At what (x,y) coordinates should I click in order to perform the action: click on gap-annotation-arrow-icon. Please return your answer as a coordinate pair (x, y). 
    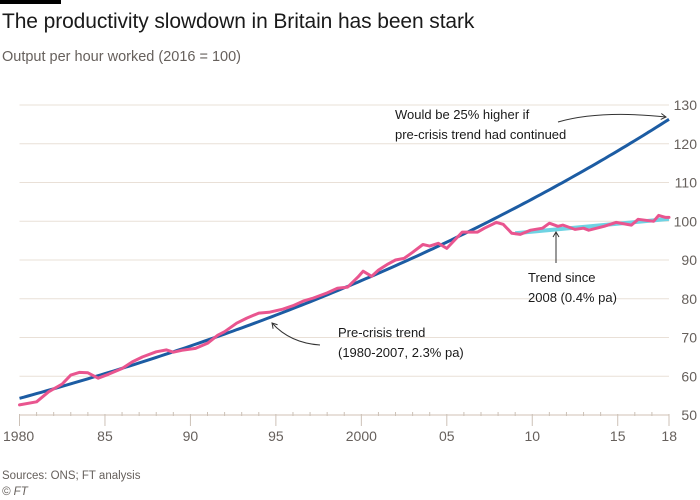
    Looking at the image, I should click on (612, 118).